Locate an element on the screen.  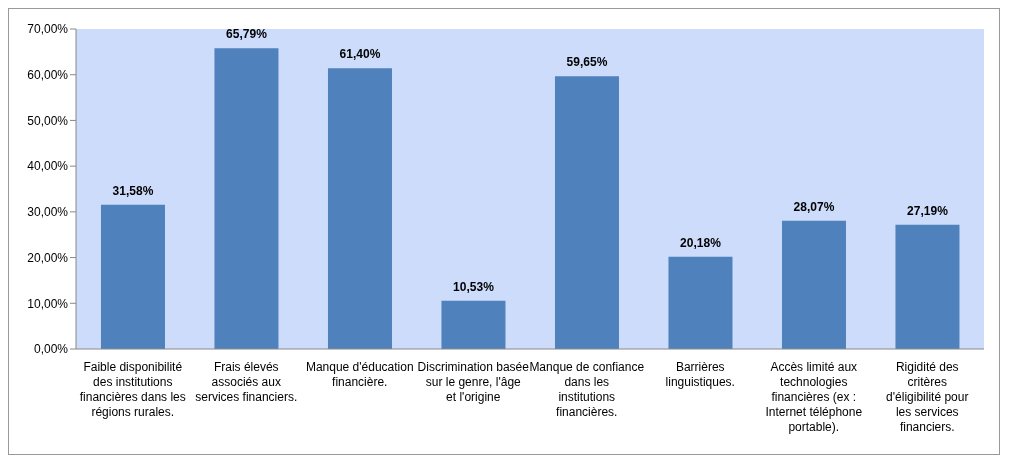
x-tick-label: Manque de confiance dans les institutions financières. is located at coordinates (587, 389).